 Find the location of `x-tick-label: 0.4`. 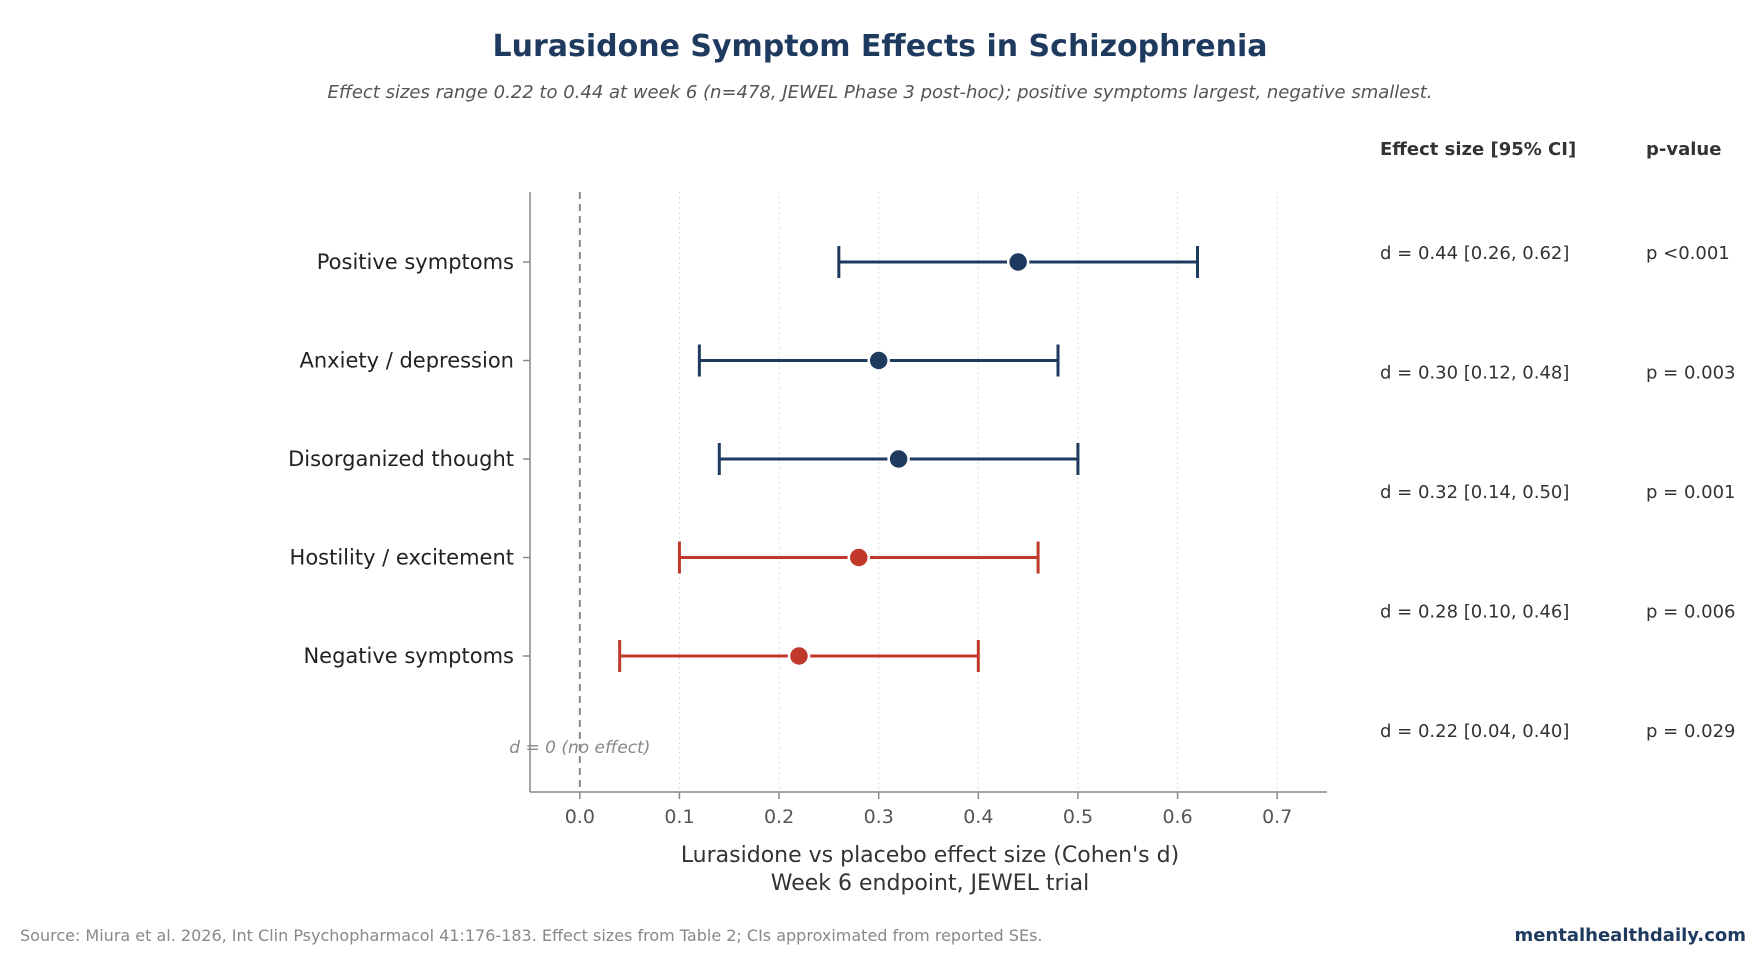

x-tick-label: 0.4 is located at coordinates (978, 817).